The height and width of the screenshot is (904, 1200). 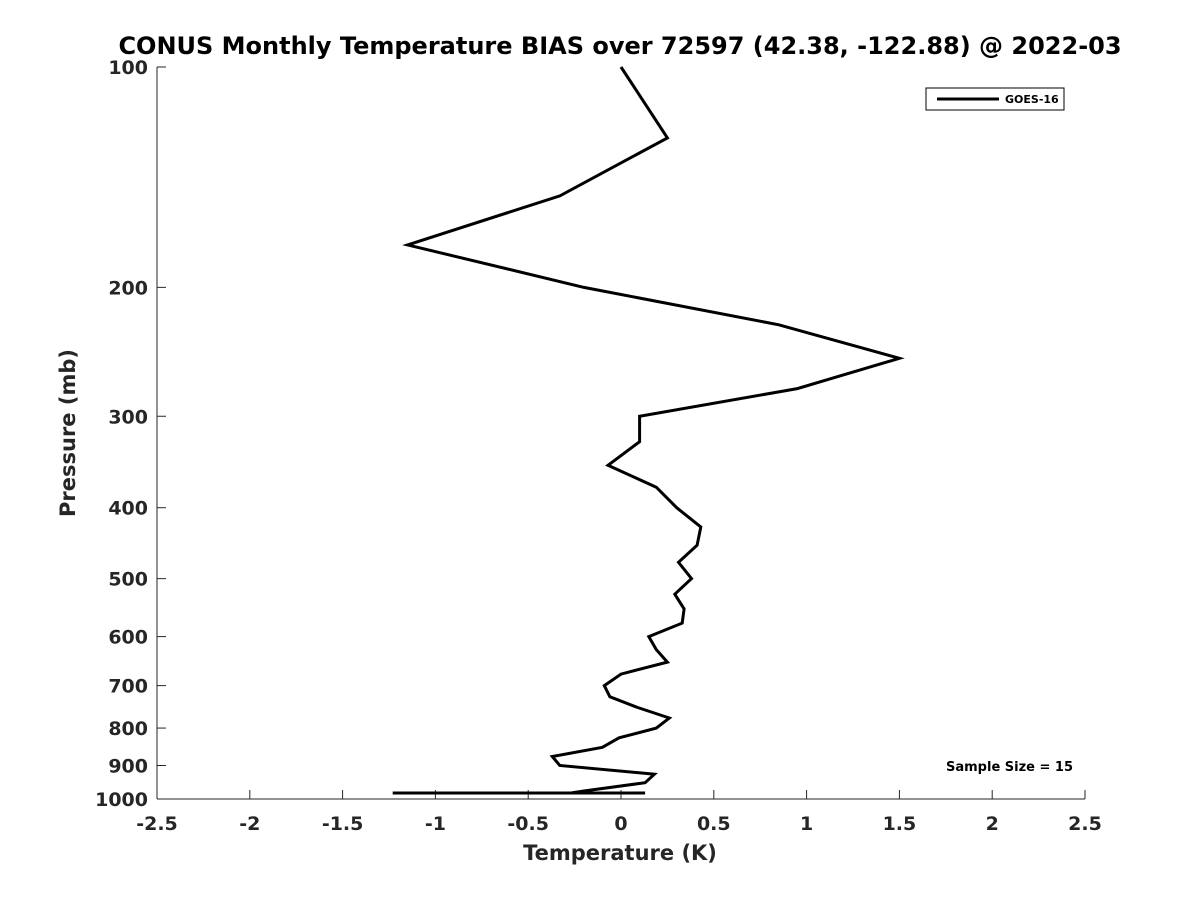 What do you see at coordinates (806, 824) in the screenshot?
I see `x-tick-label: 1` at bounding box center [806, 824].